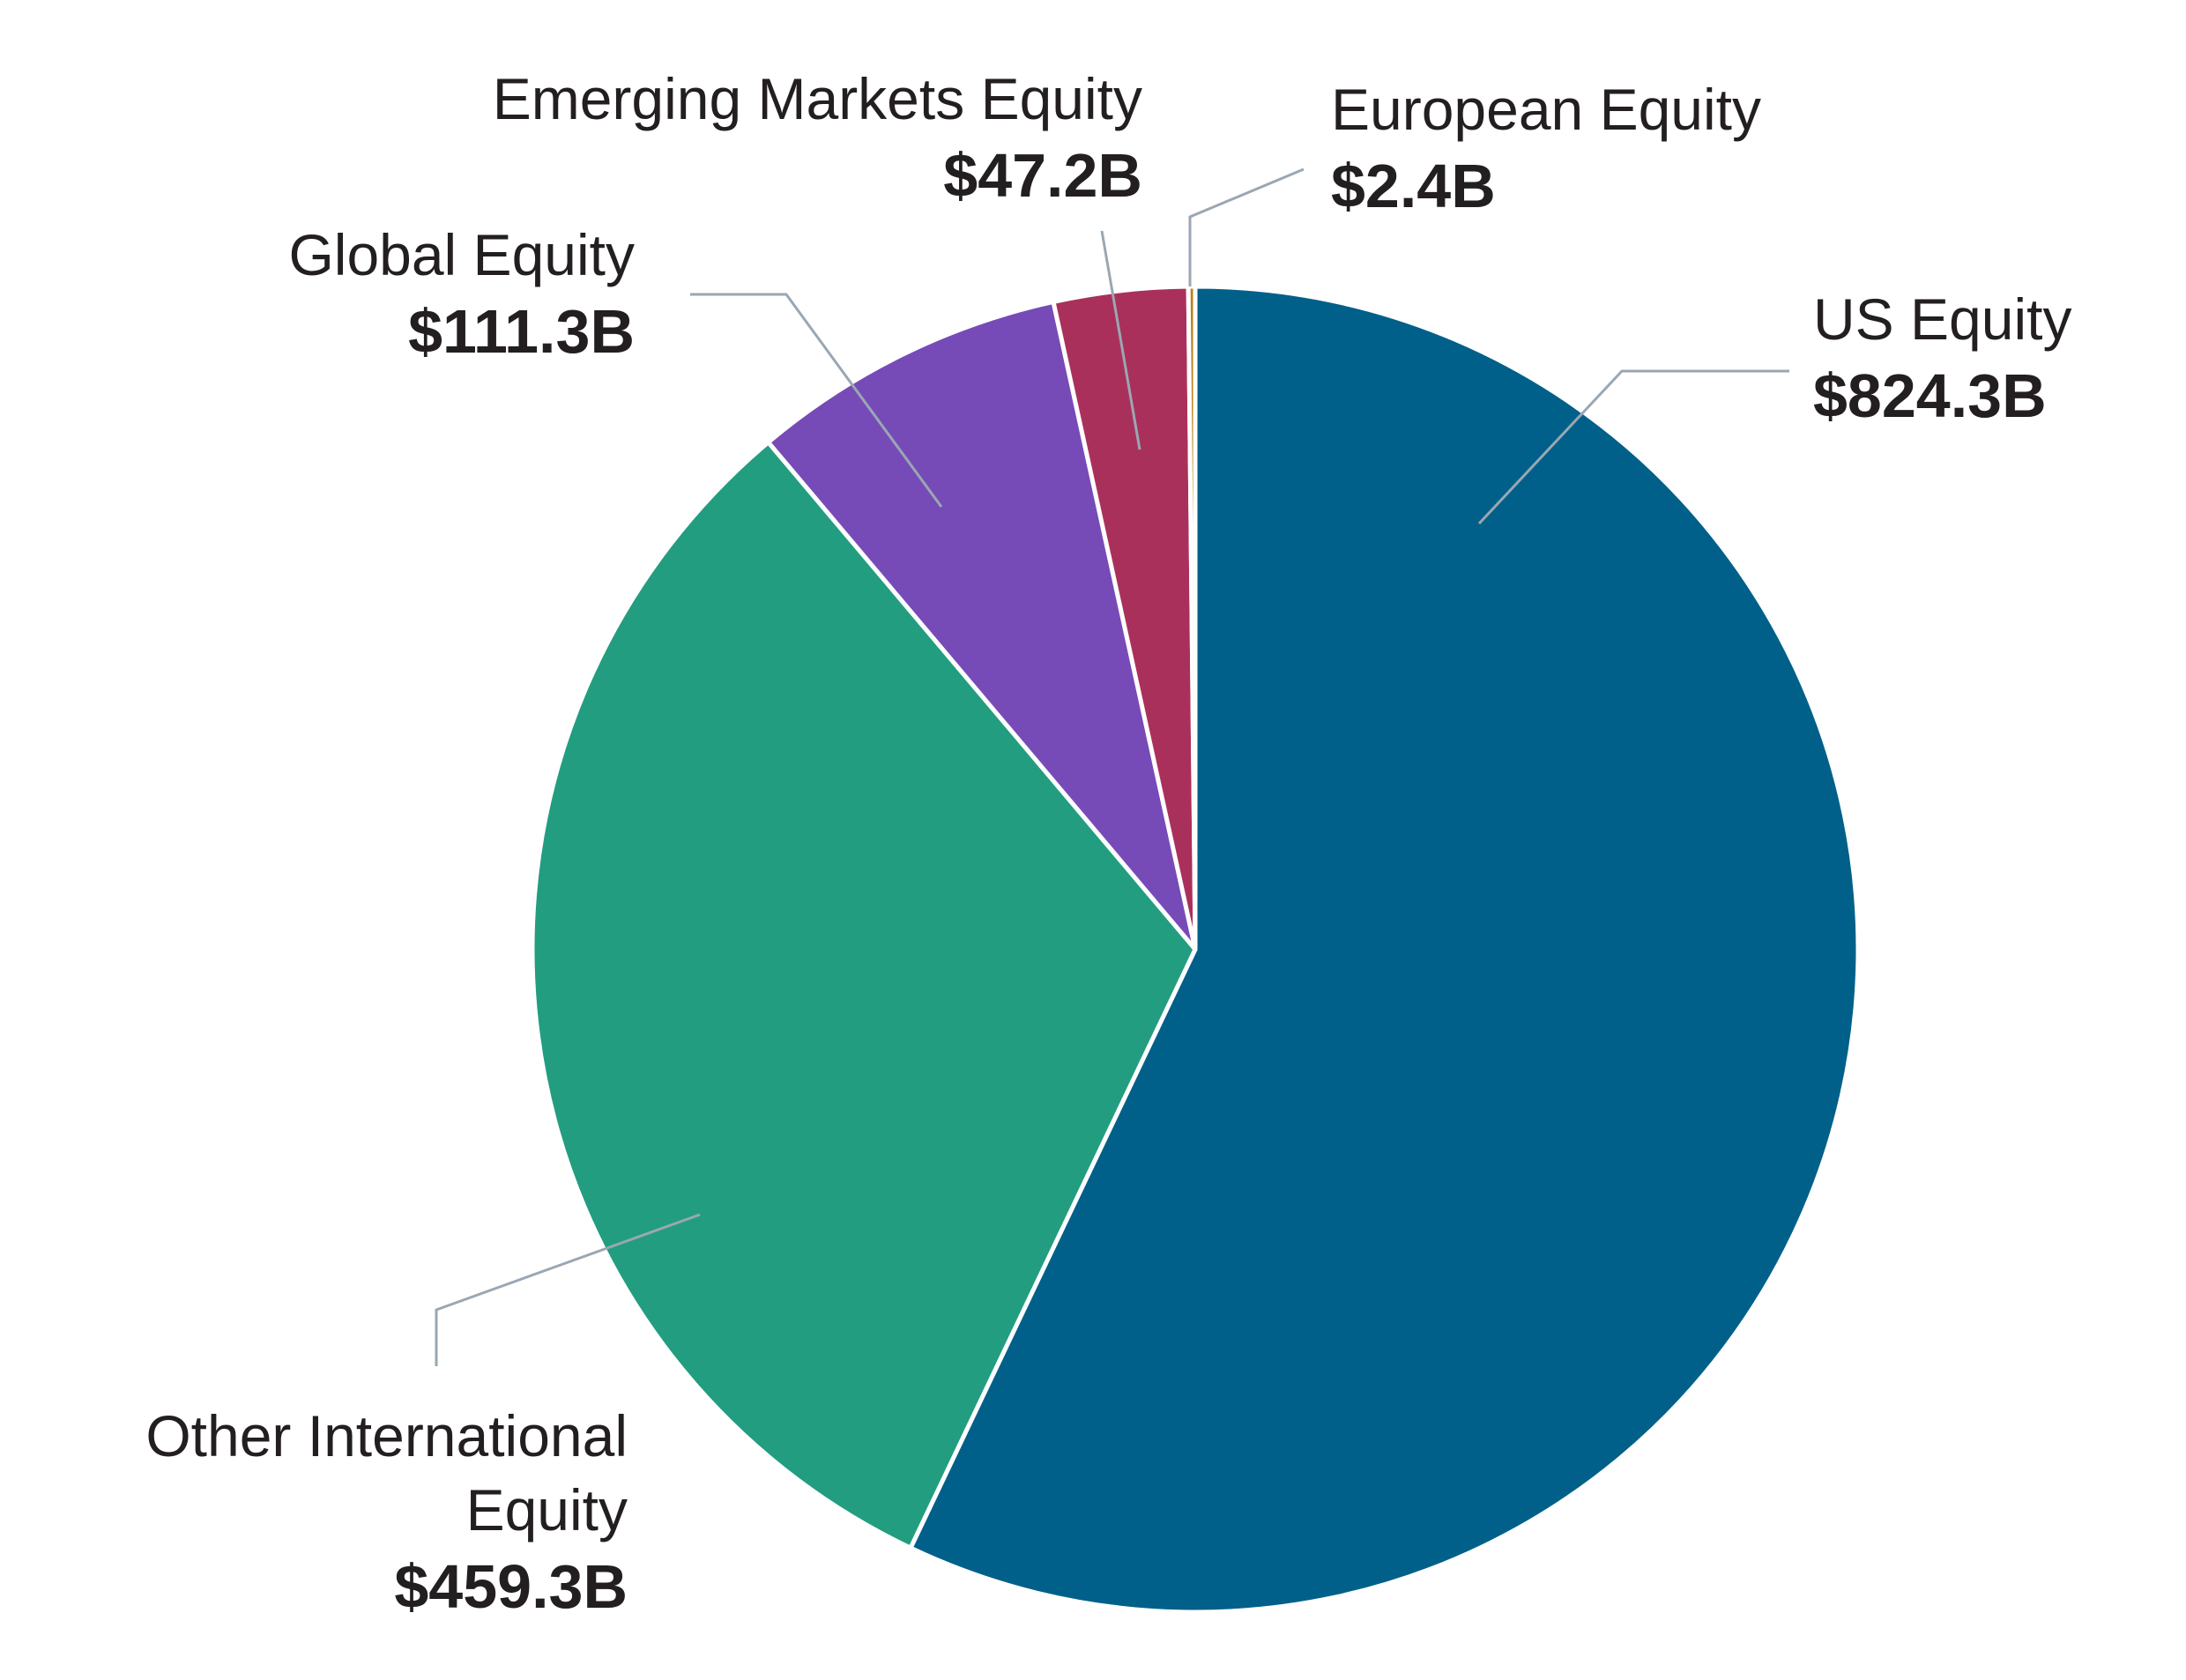  What do you see at coordinates (1120, 340) in the screenshot?
I see `leader-line-emerging-markets-equity` at bounding box center [1120, 340].